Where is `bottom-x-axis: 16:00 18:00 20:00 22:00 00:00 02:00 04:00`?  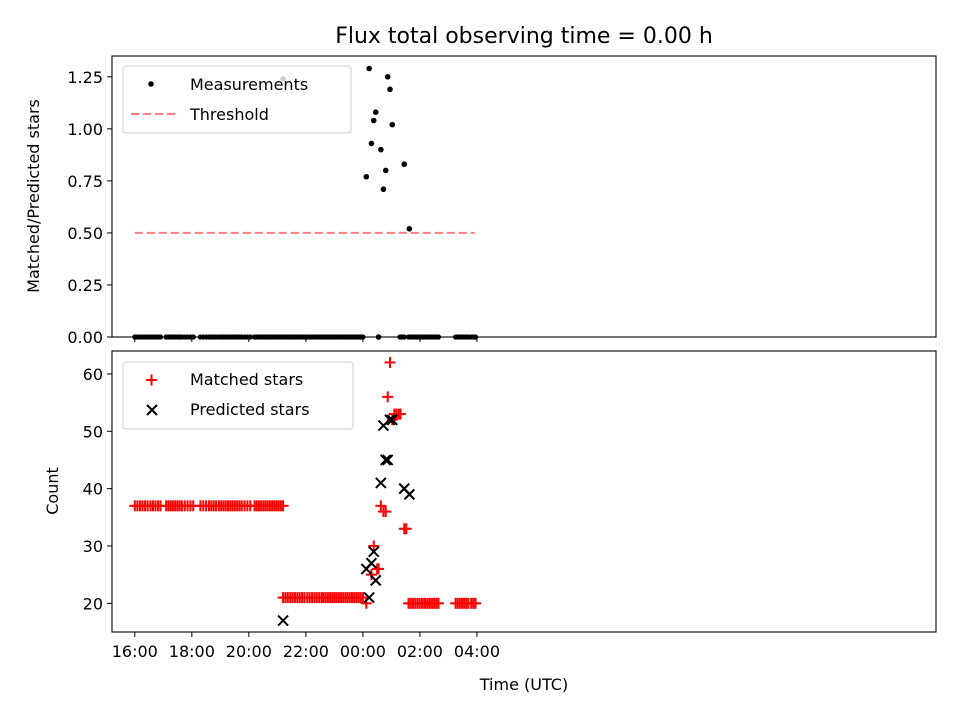 bottom-x-axis: 16:00 18:00 20:00 22:00 00:00 02:00 04:00 is located at coordinates (306, 646).